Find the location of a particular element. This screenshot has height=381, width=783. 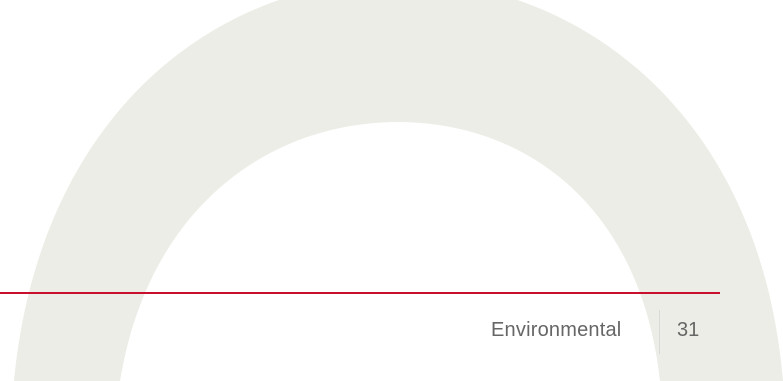

footer-separator is located at coordinates (659, 332).